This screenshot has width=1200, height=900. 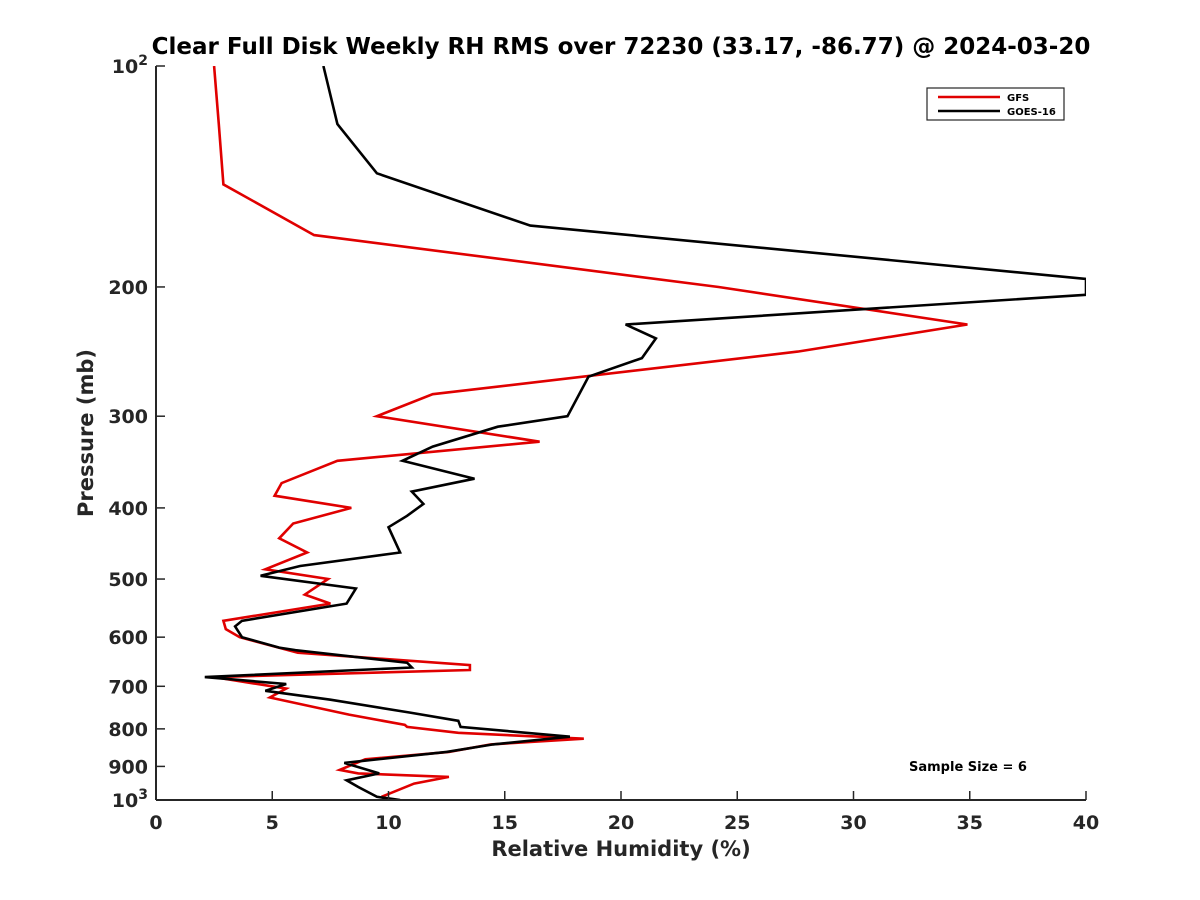 I want to click on x-tick-label: 15, so click(x=505, y=823).